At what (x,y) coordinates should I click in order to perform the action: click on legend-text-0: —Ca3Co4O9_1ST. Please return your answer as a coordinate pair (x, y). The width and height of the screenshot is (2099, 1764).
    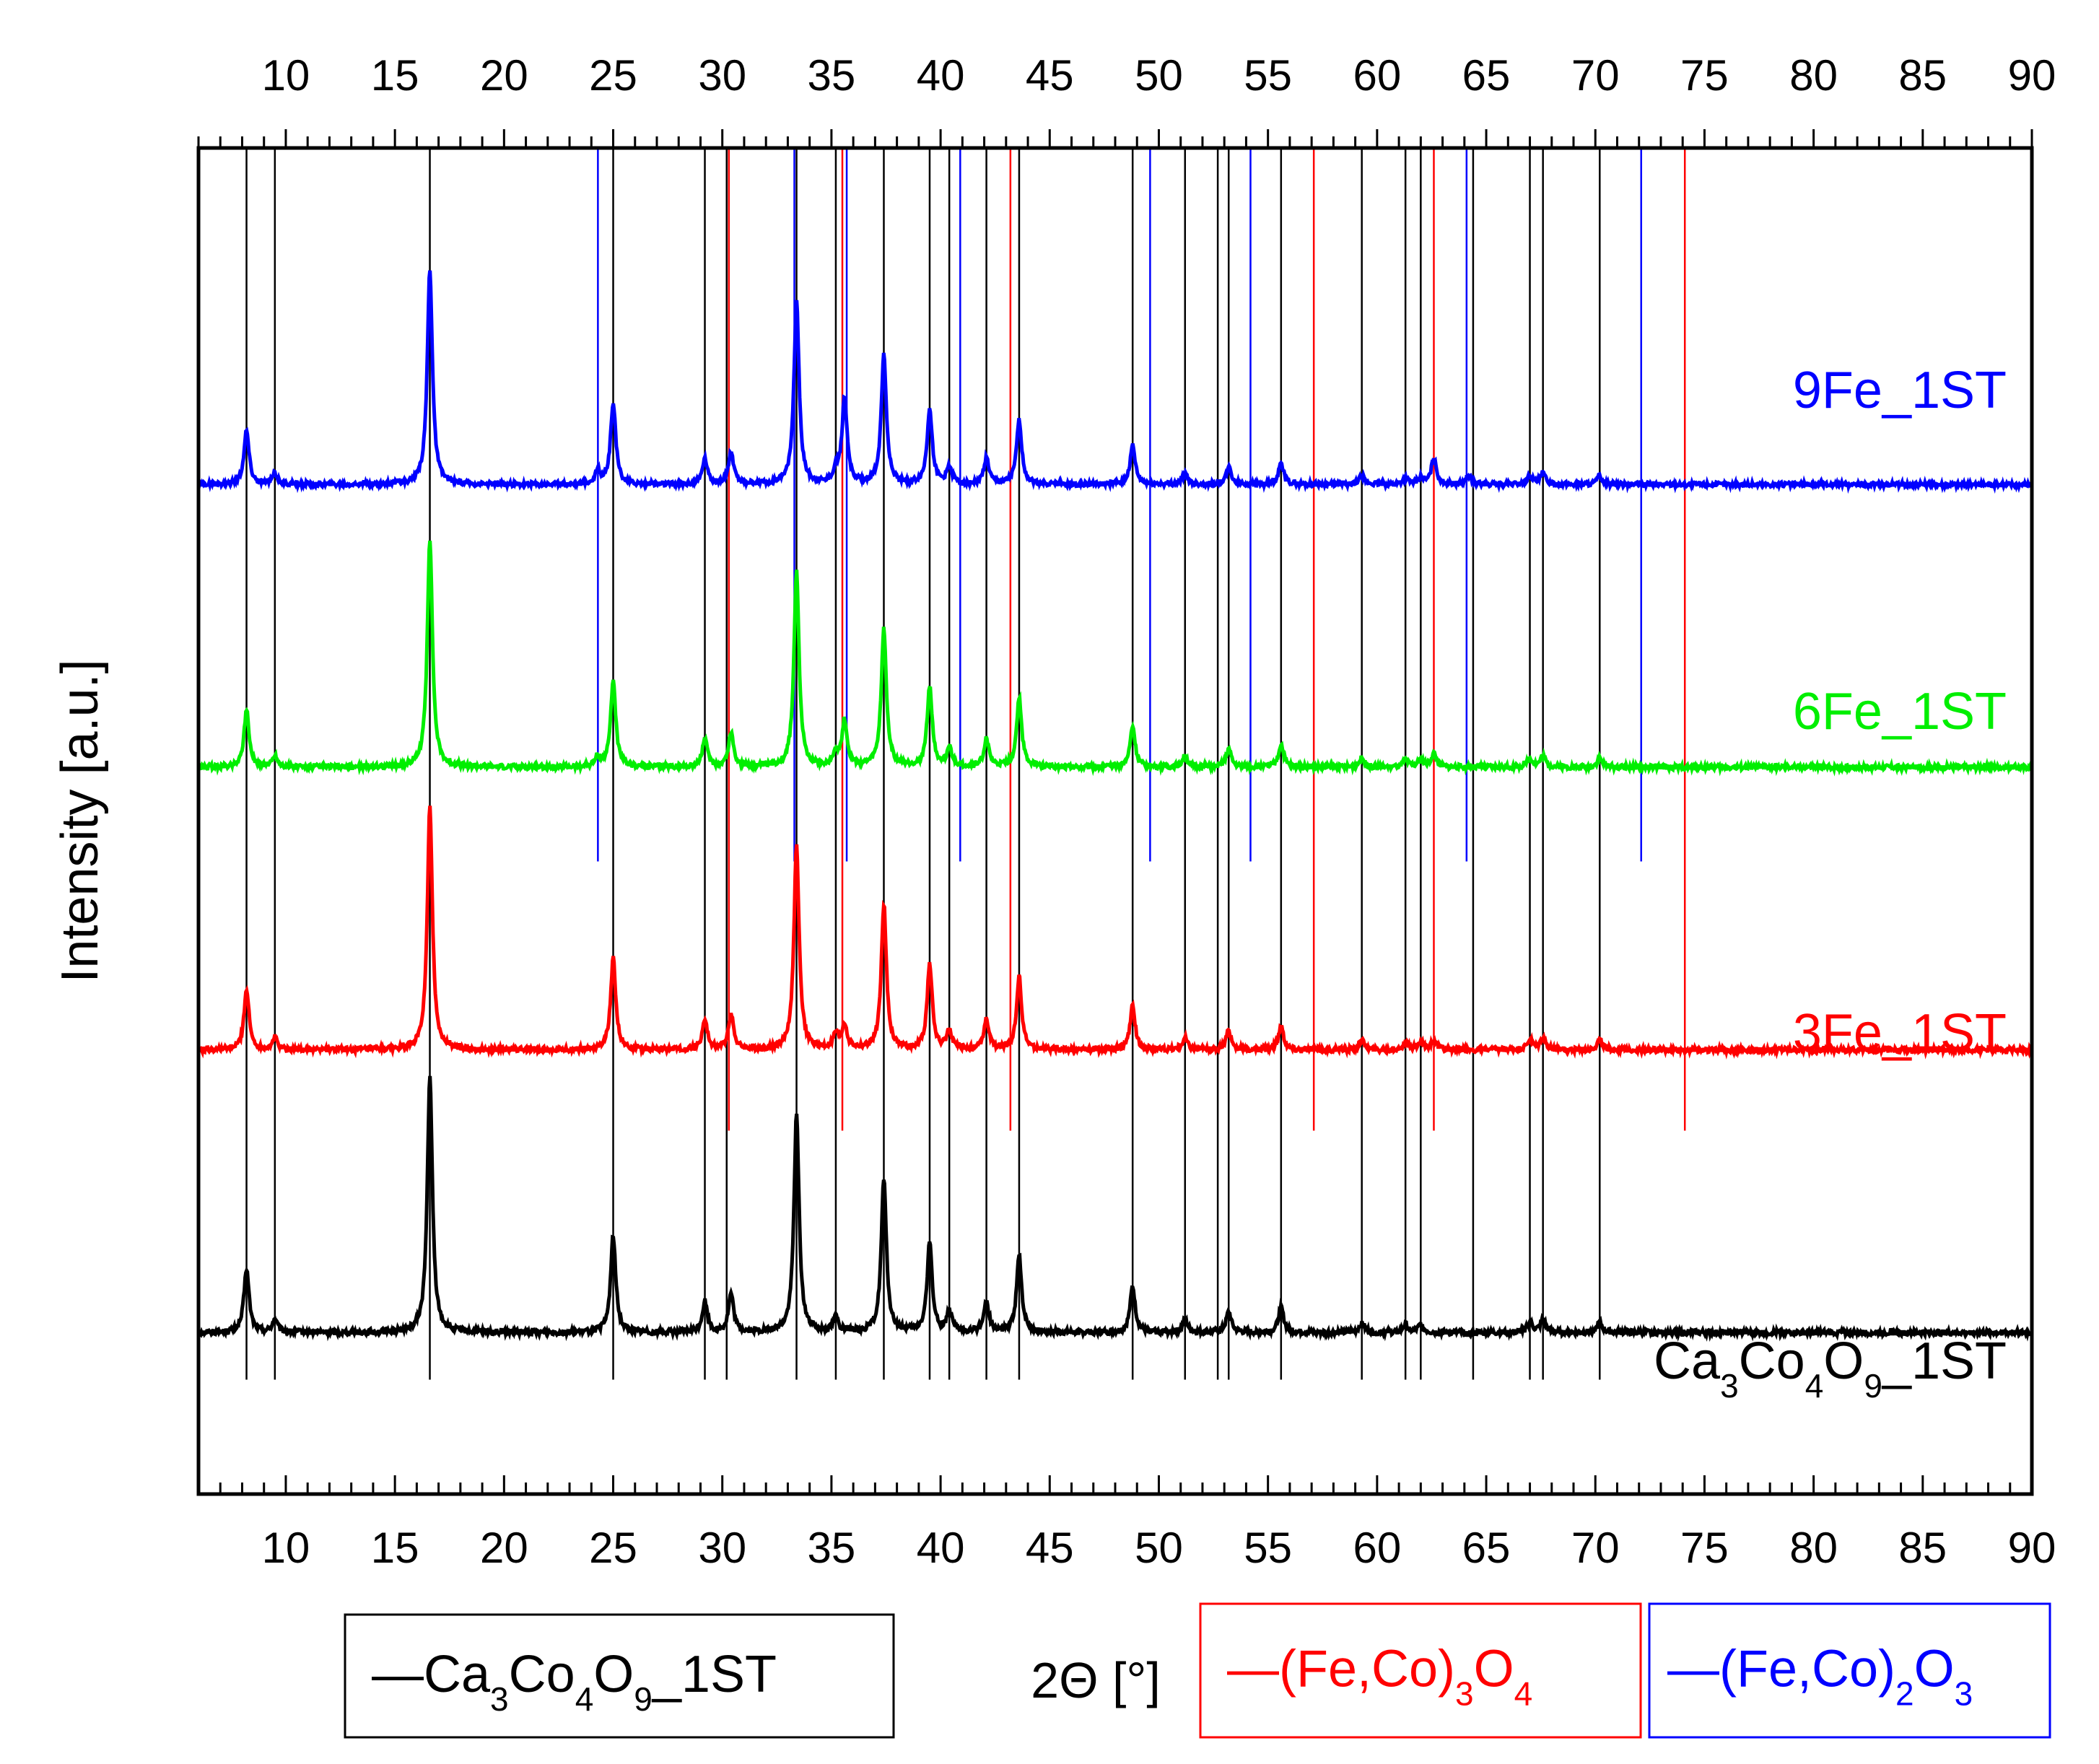
    Looking at the image, I should click on (575, 1682).